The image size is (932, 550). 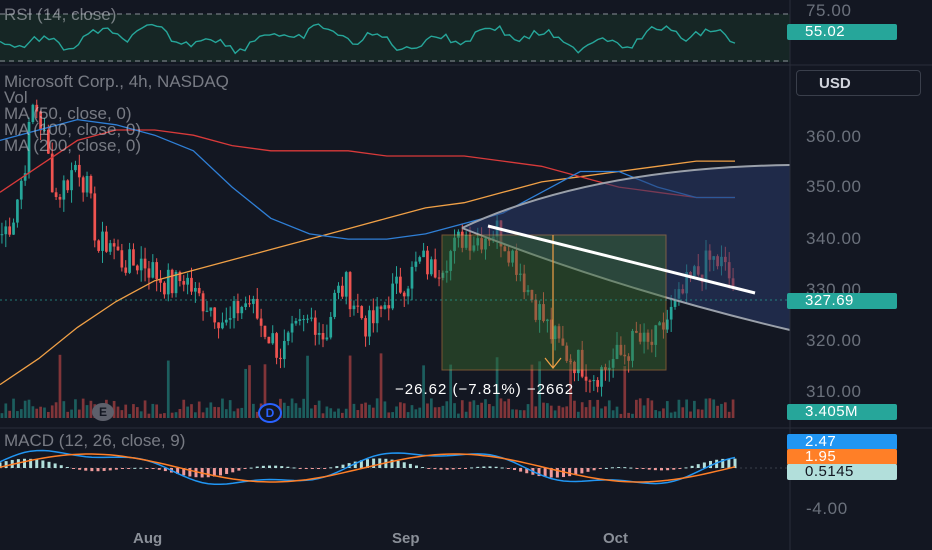 What do you see at coordinates (270, 413) in the screenshot?
I see `dividend-event-icon: D` at bounding box center [270, 413].